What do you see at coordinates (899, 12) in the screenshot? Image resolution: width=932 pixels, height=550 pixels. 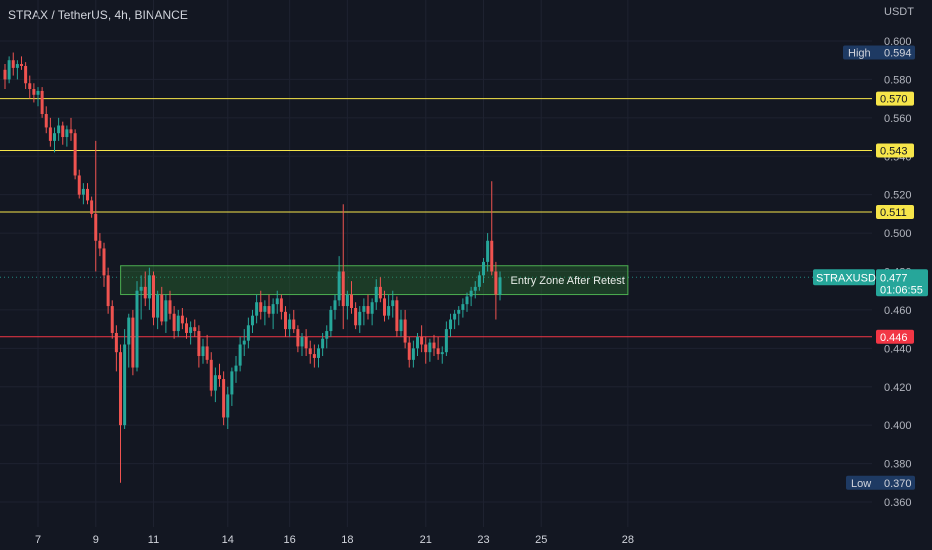 I see `currency-label: USDT` at bounding box center [899, 12].